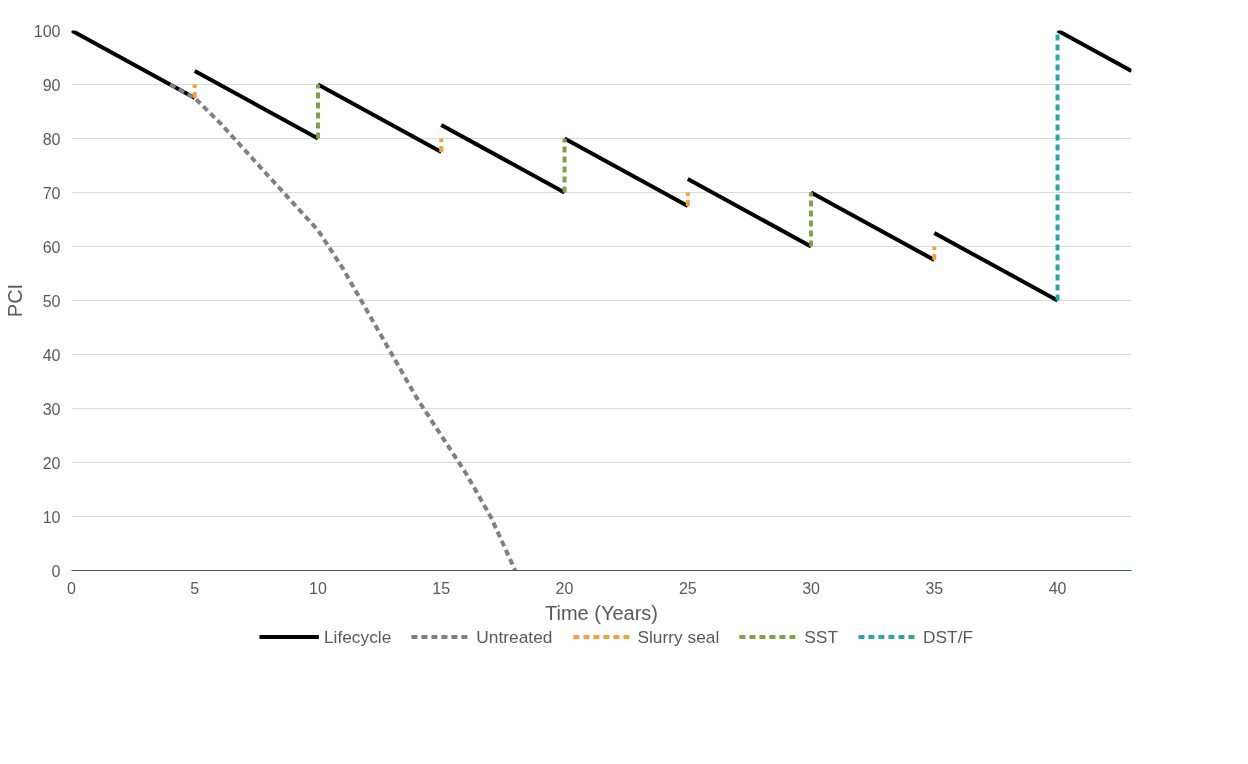 The width and height of the screenshot is (1248, 764). Describe the element at coordinates (687, 588) in the screenshot. I see `x-tick-label: 25` at that location.